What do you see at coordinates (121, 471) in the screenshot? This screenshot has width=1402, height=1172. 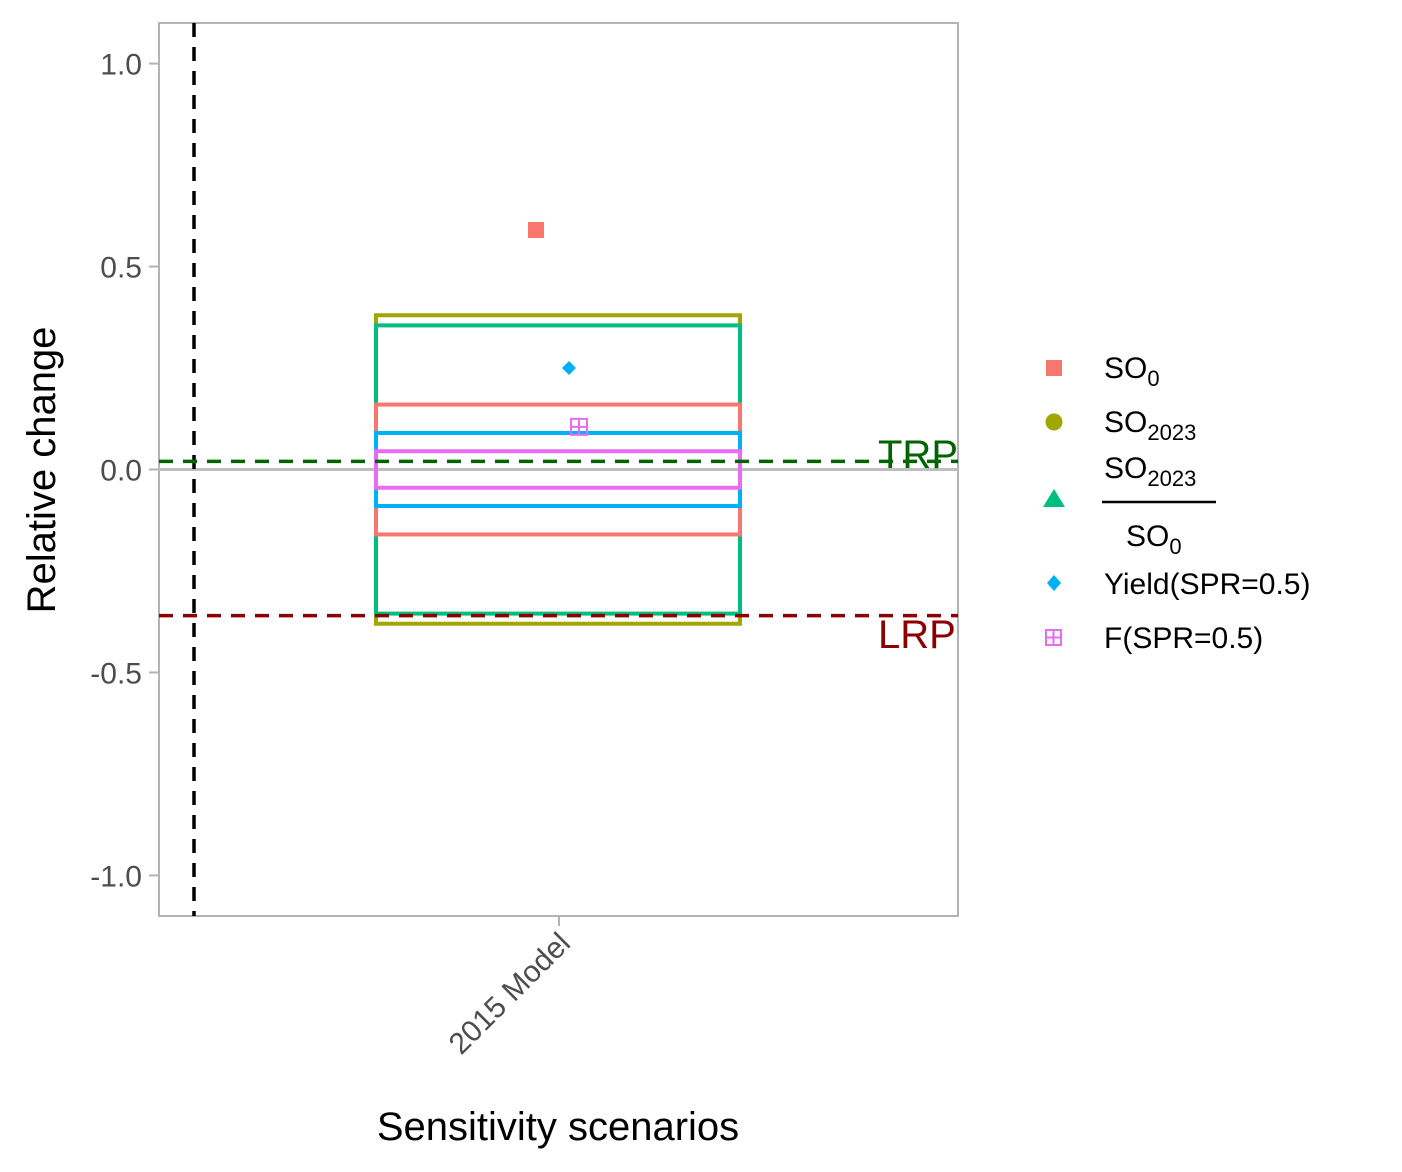 I see `y-tick-label: 0.0` at bounding box center [121, 471].